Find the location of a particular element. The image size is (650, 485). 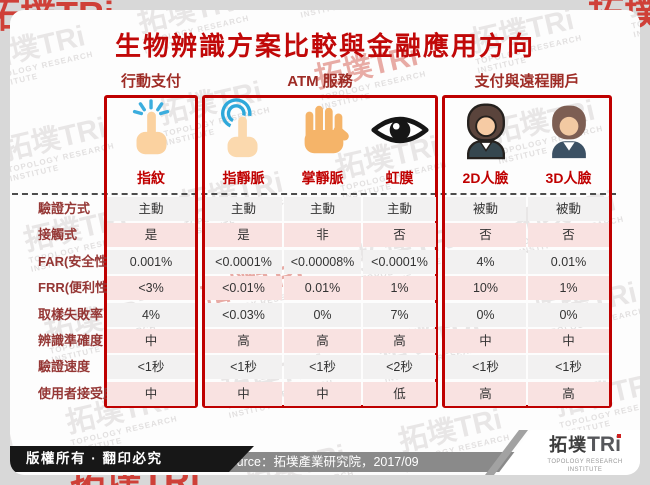

table-cell: 0.001% is located at coordinates (151, 262).